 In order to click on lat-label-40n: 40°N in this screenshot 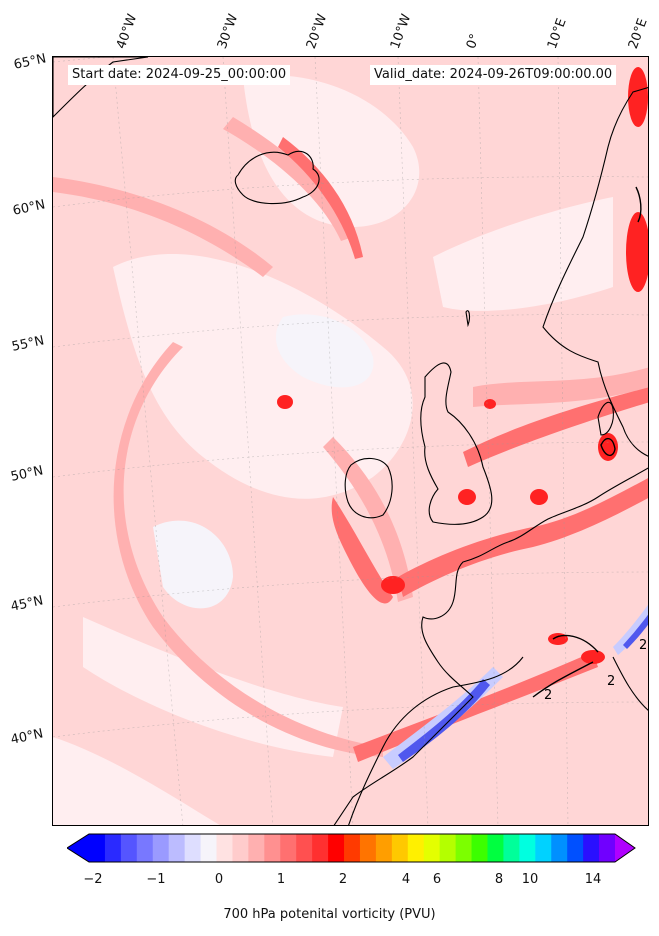, I will do `click(27, 737)`.